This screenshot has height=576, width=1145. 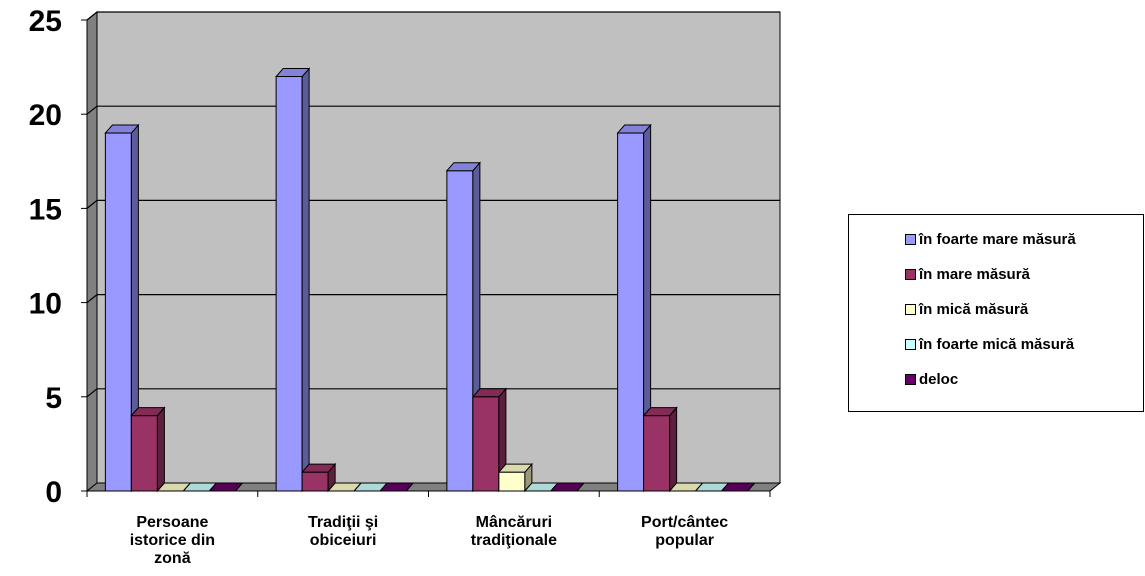 What do you see at coordinates (45, 21) in the screenshot?
I see `y-tick-label: 25` at bounding box center [45, 21].